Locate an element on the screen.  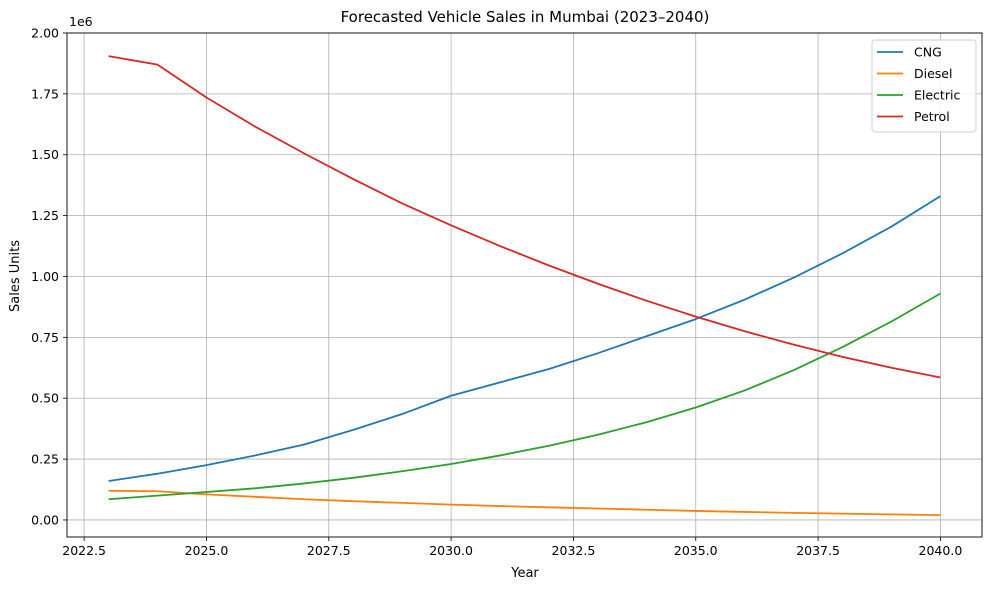
y-tick-label: 2.00 is located at coordinates (45, 33).